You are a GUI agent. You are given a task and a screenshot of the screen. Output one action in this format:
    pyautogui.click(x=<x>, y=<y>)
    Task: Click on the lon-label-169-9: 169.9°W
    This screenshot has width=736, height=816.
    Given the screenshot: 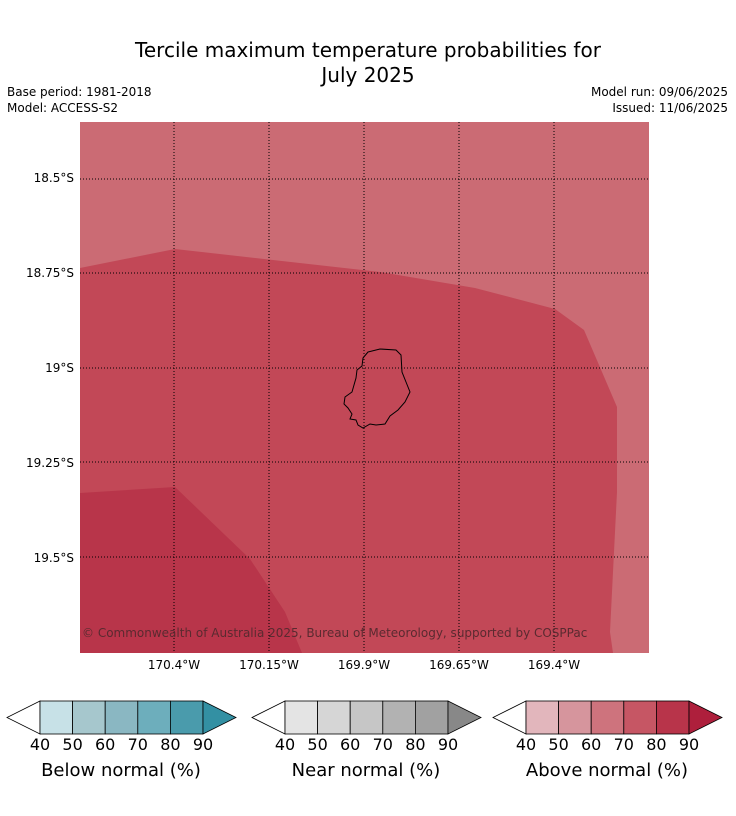 What is the action you would take?
    pyautogui.click(x=364, y=665)
    